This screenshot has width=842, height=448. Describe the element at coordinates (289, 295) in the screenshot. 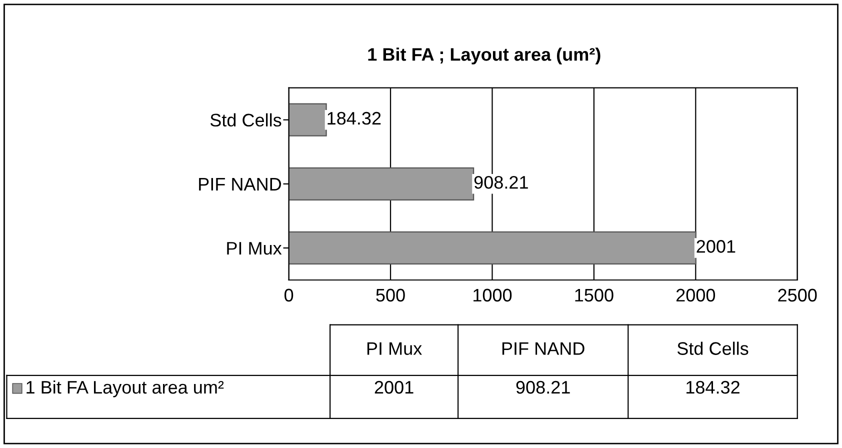

I see `x-tick-label: 0` at that location.